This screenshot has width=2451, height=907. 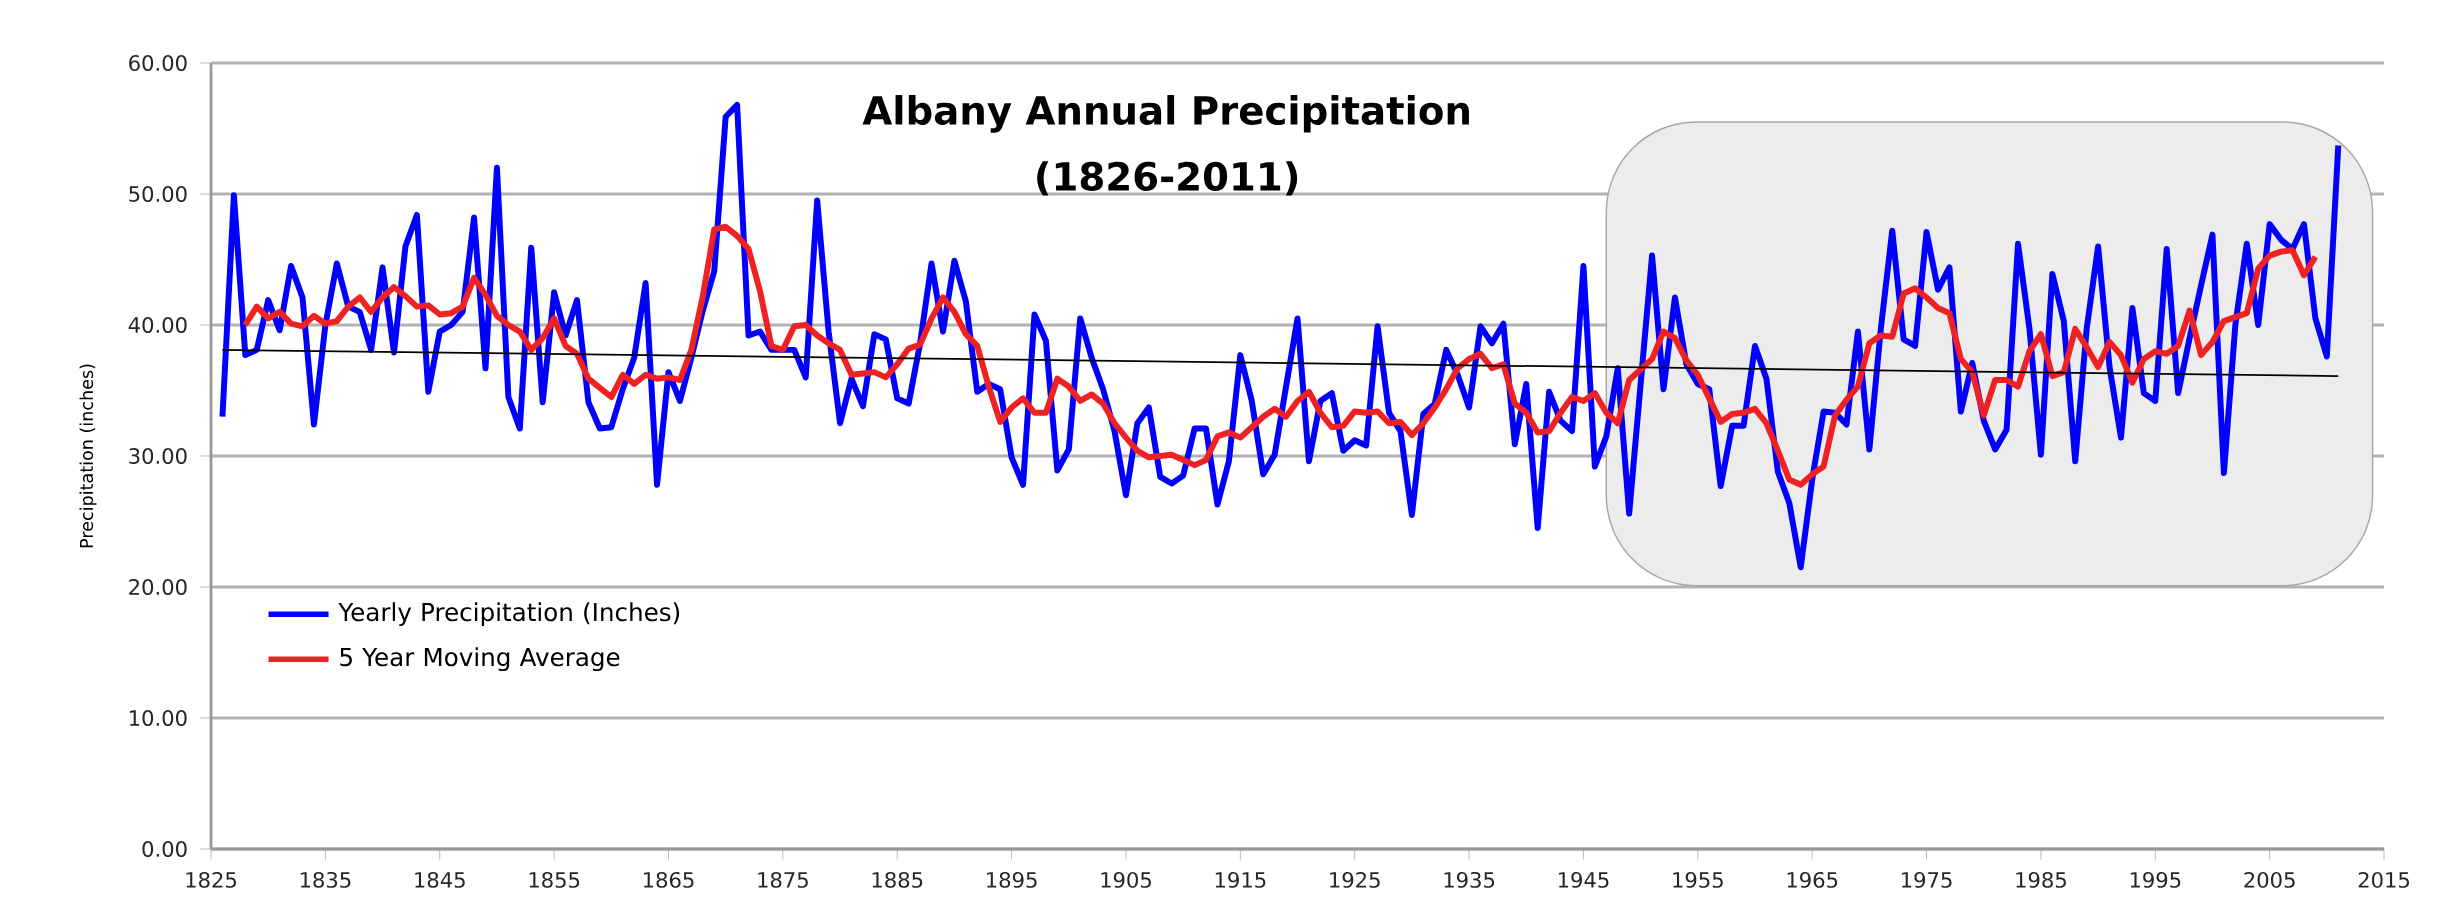 What do you see at coordinates (1355, 879) in the screenshot?
I see `x-tick-label: 1925` at bounding box center [1355, 879].